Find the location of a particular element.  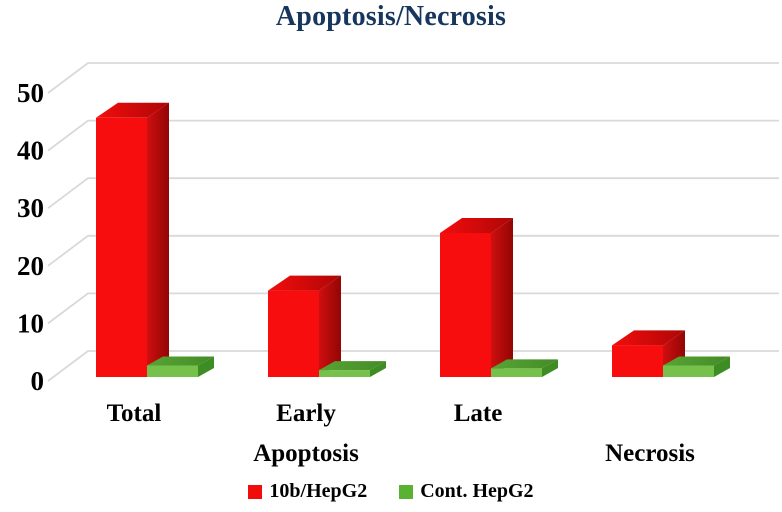

category-label-late: Late is located at coordinates (478, 413).